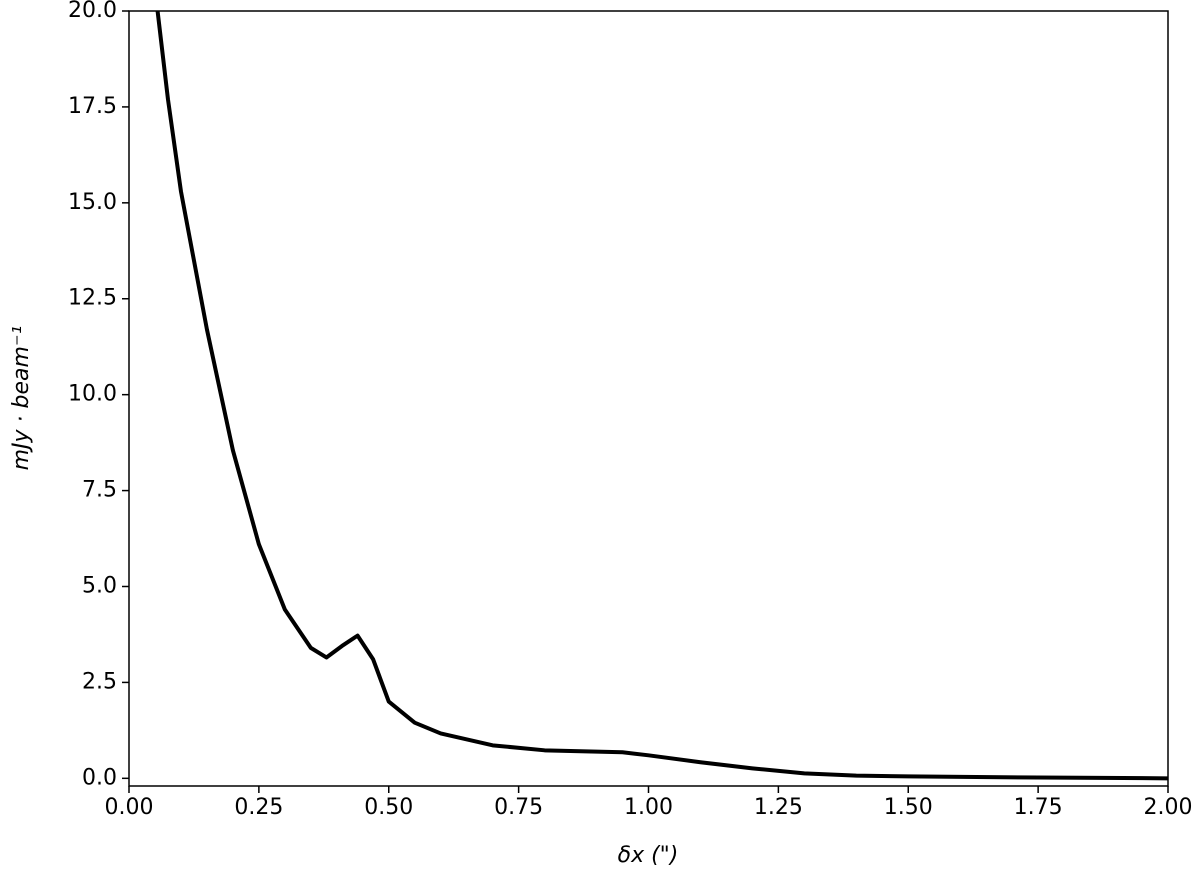  What do you see at coordinates (92, 11) in the screenshot?
I see `y-tick-label: 20.0` at bounding box center [92, 11].